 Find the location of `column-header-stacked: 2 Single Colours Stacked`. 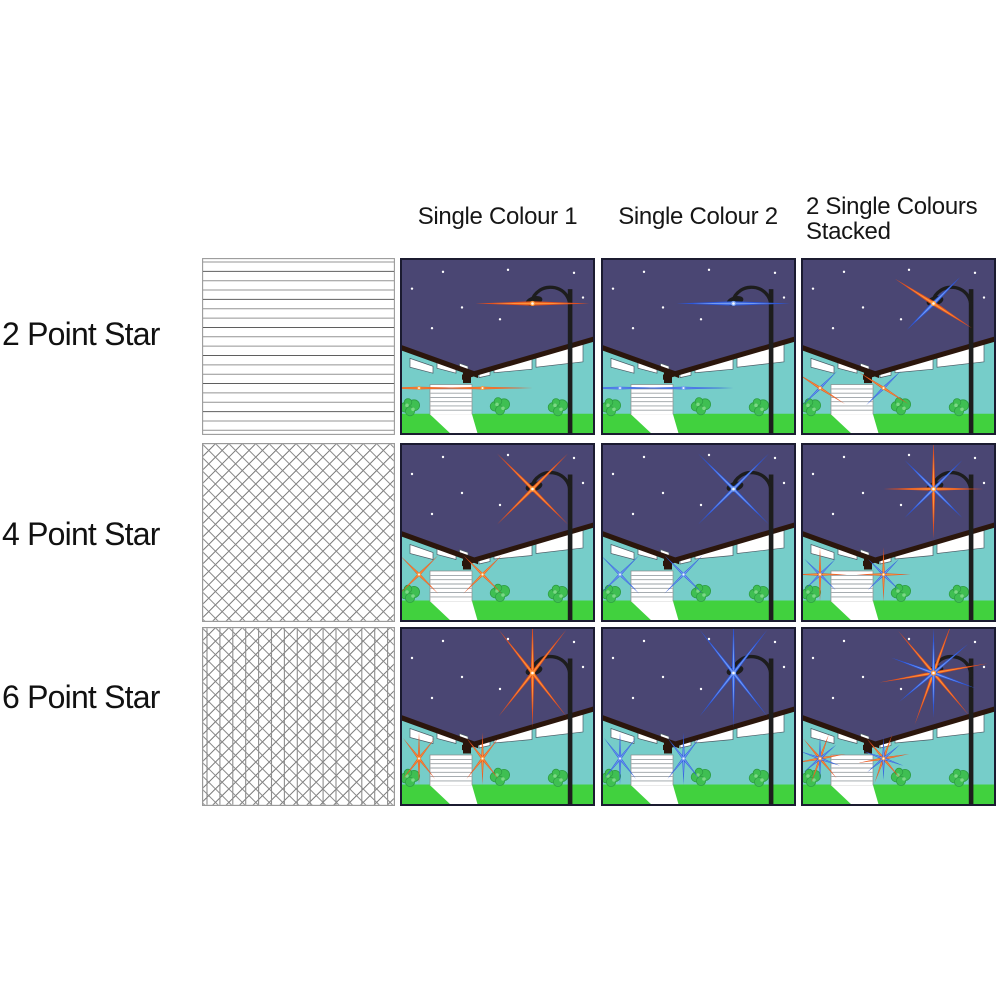

column-header-stacked: 2 Single Colours Stacked is located at coordinates (903, 219).